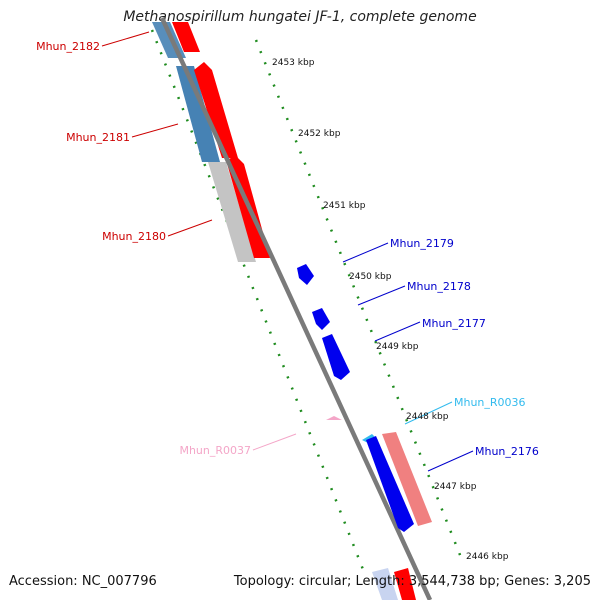 The width and height of the screenshot is (600, 600). Describe the element at coordinates (134, 236) in the screenshot. I see `gene-label: Mhun_2180` at that location.